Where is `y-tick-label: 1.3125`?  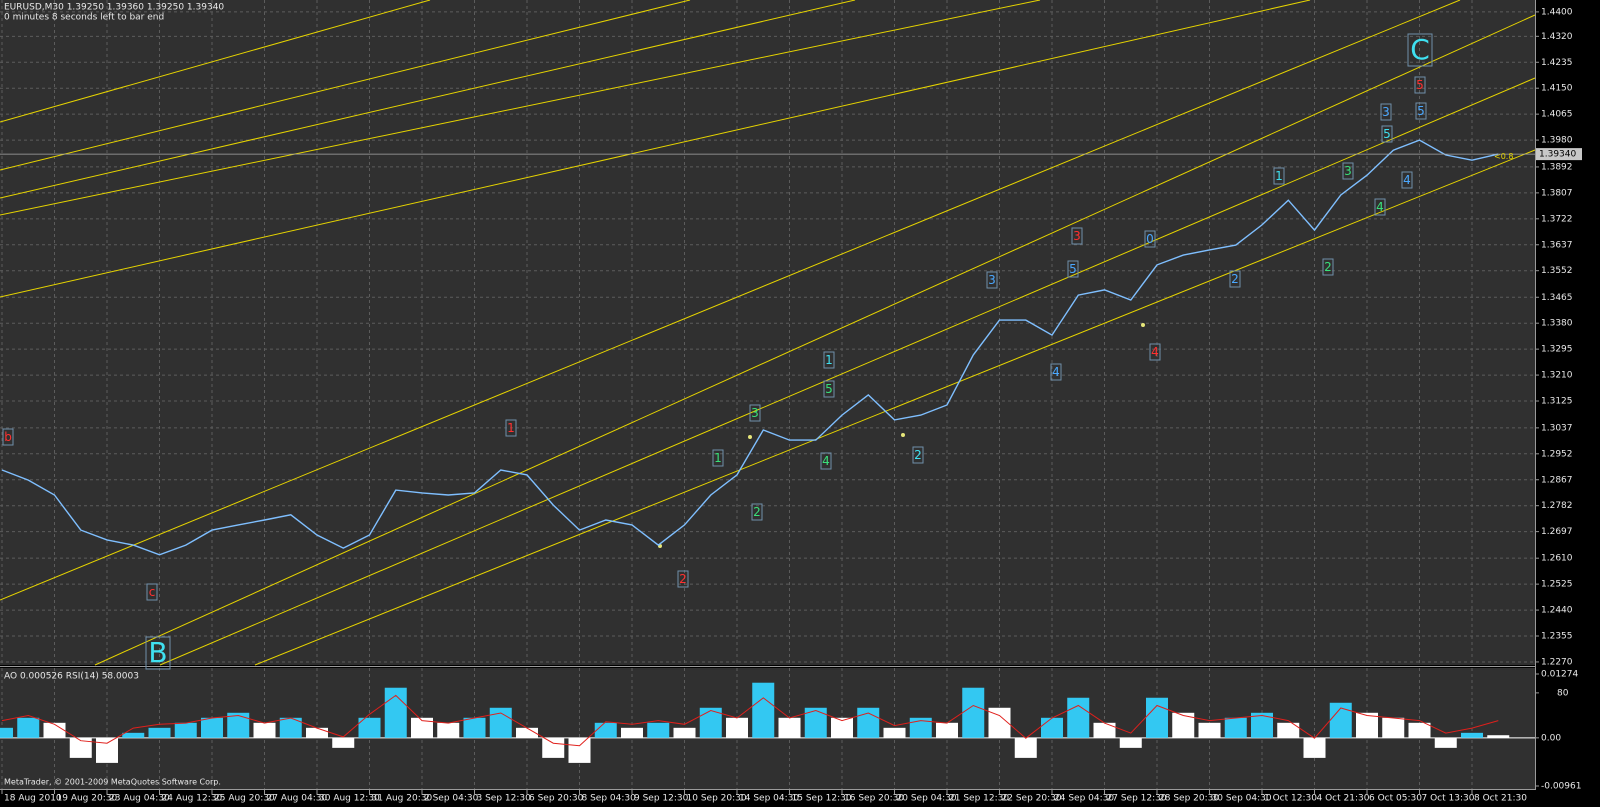
y-tick-label: 1.3125 is located at coordinates (1557, 402).